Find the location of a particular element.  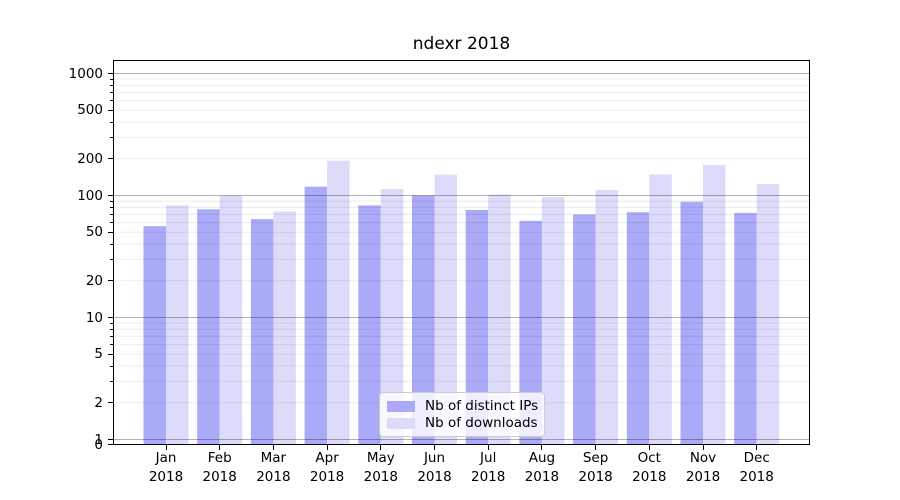

legend-row-distinct-ips: Nb of distinct IPs is located at coordinates (463, 406).